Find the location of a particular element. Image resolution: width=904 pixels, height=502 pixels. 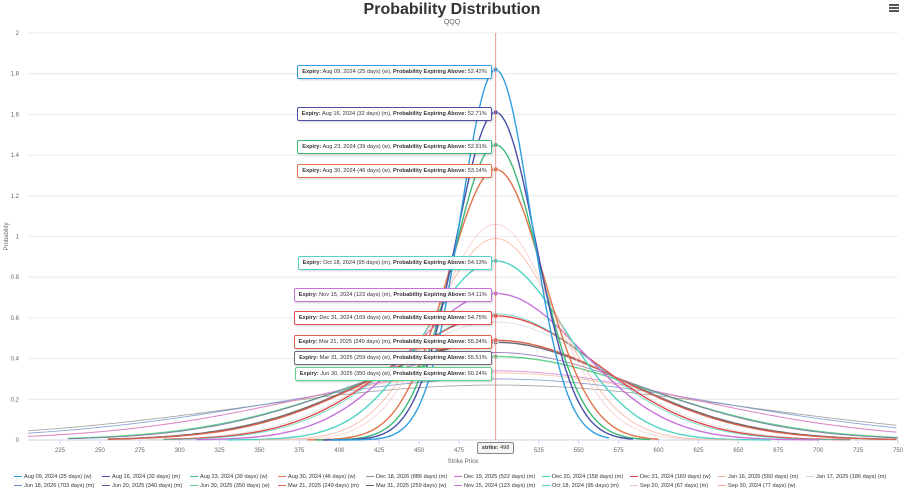

legend-item: Sep 30, 2024 (77 days) (w) is located at coordinates (756, 486).